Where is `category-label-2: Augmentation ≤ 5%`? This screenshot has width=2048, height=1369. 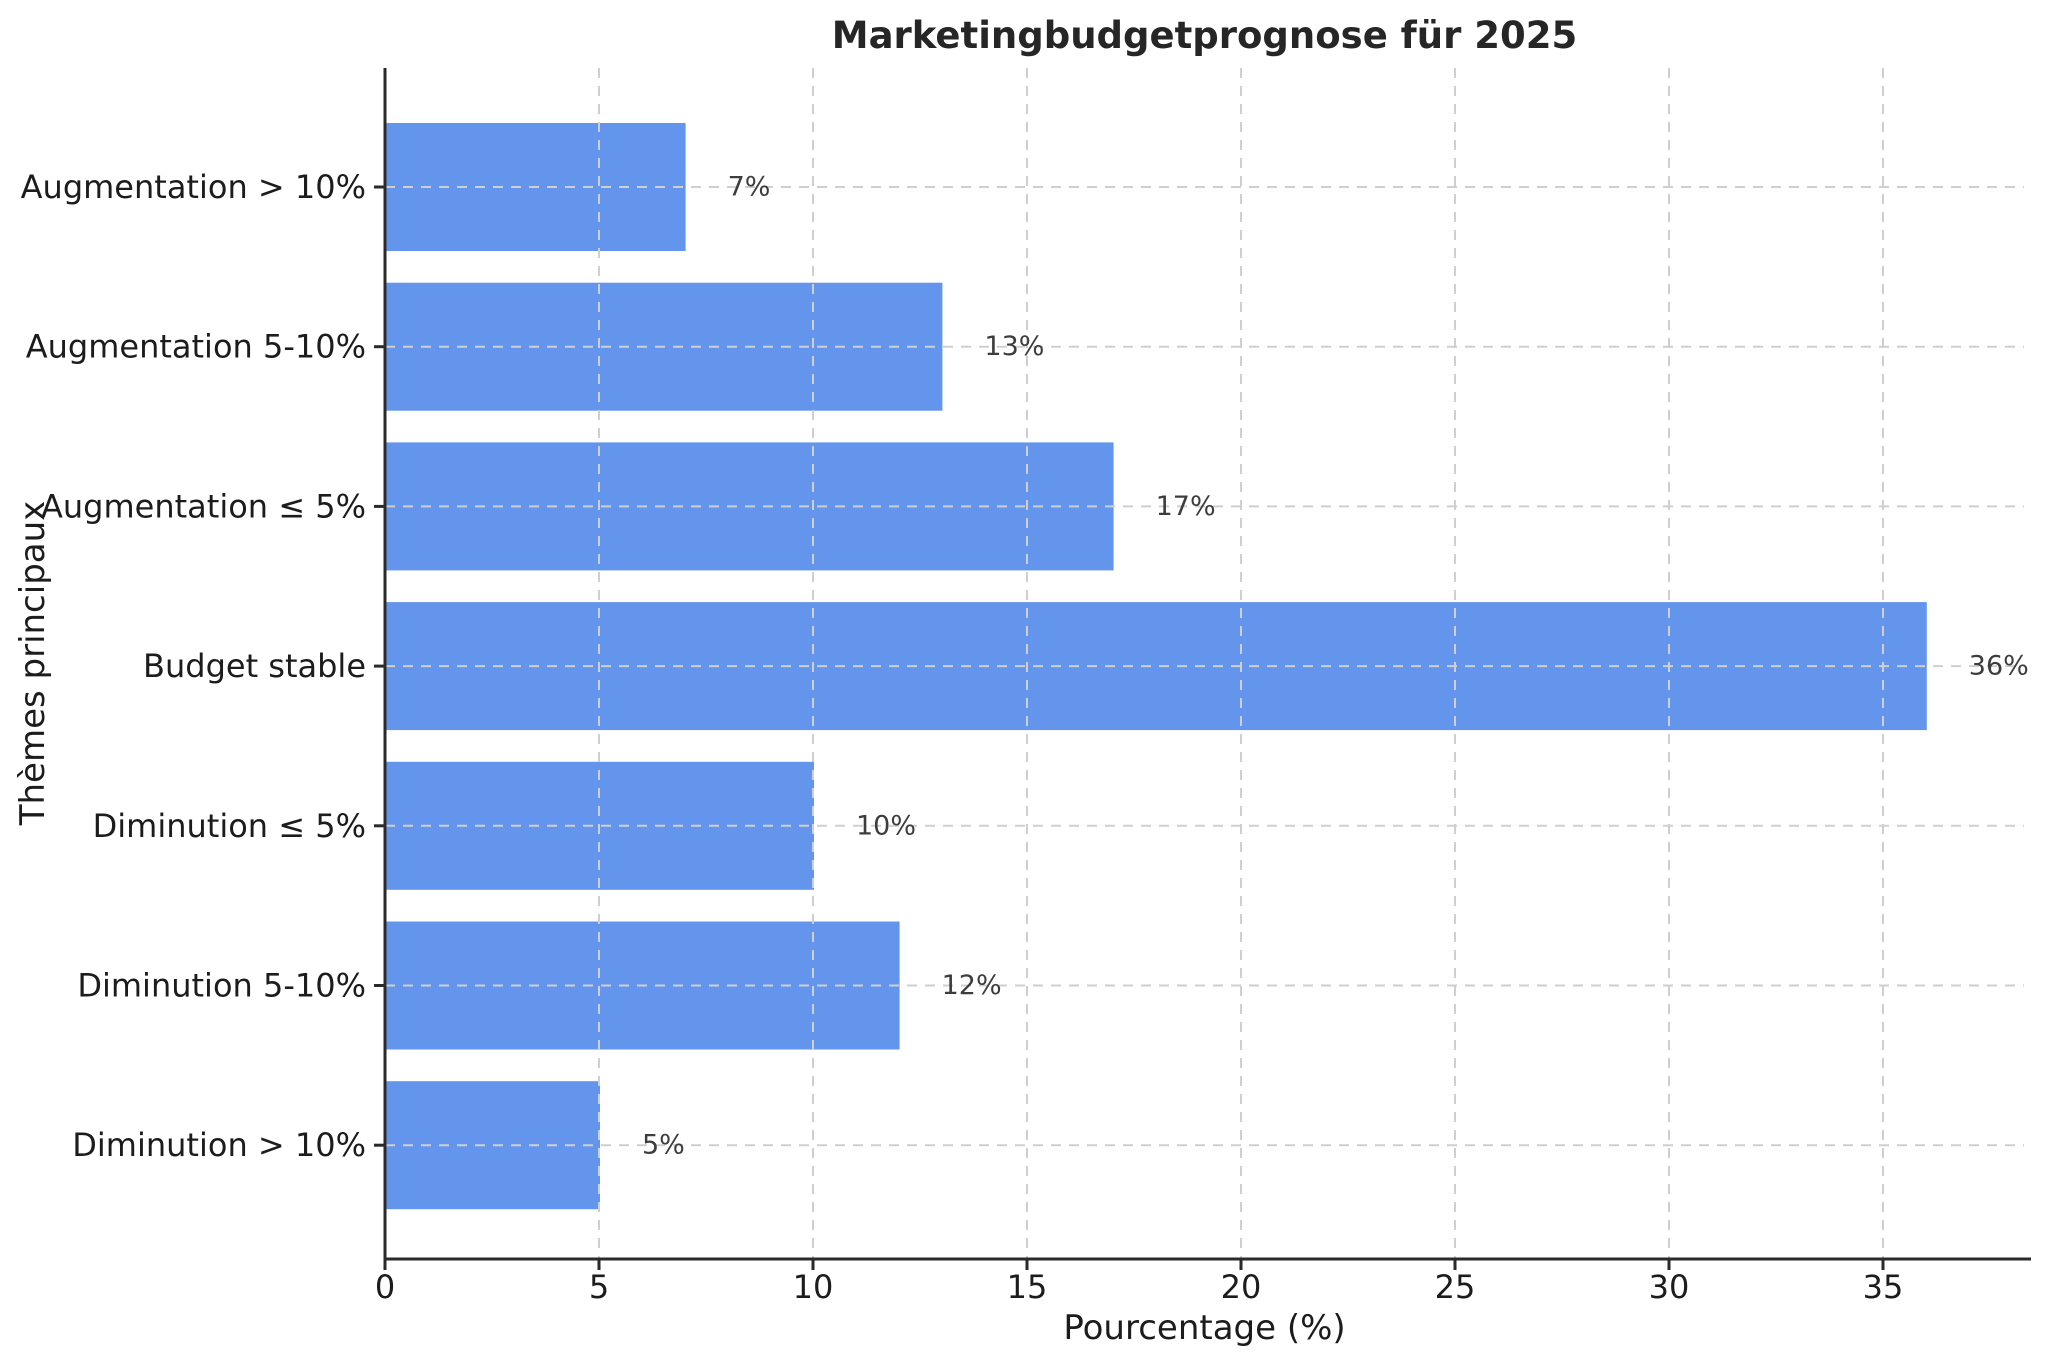 category-label-2: Augmentation ≤ 5% is located at coordinates (203, 506).